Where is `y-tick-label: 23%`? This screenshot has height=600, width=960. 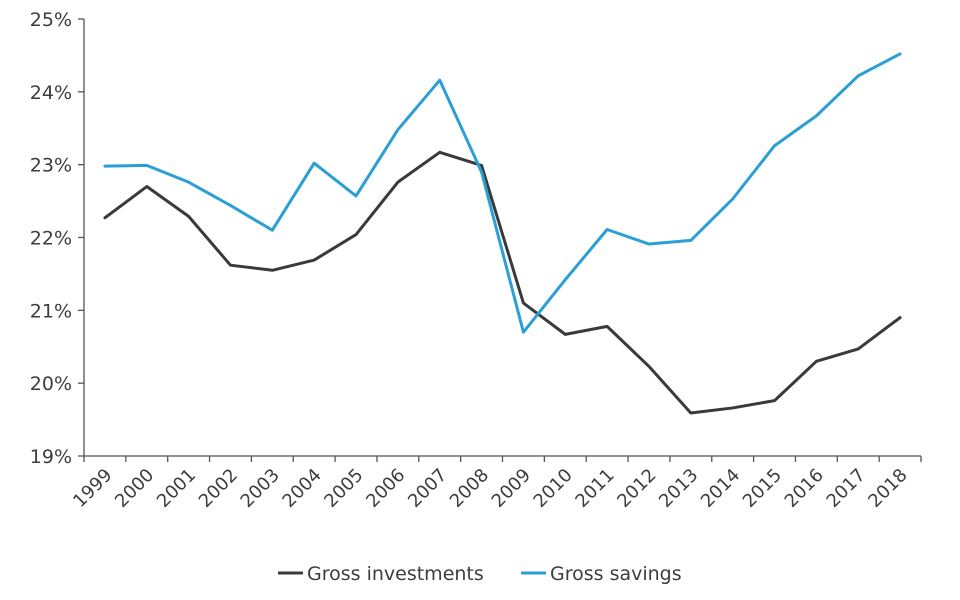 y-tick-label: 23% is located at coordinates (51, 166).